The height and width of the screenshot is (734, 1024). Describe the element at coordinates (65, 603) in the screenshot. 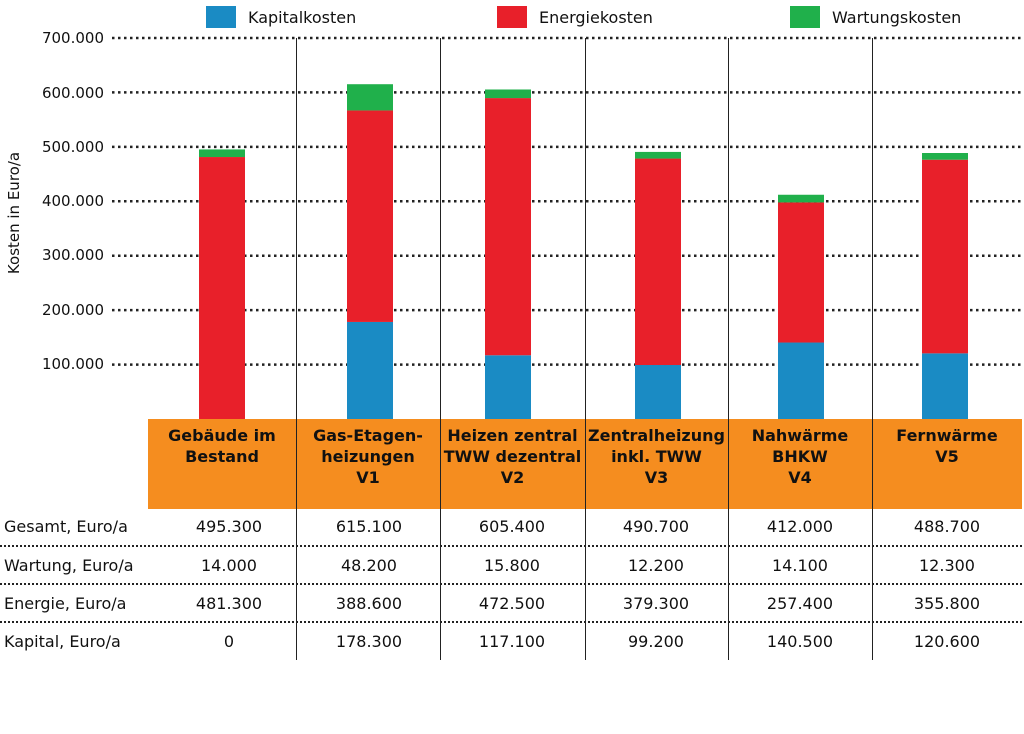

I see `table-row-label: Energie, Euro/a` at that location.